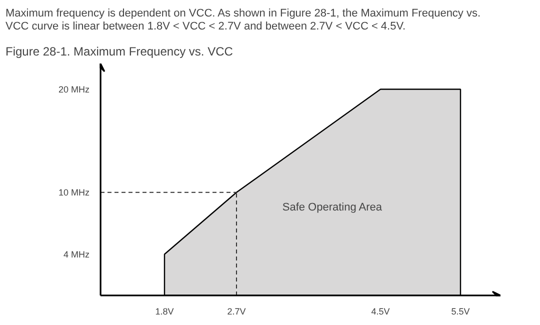 The width and height of the screenshot is (540, 325). What do you see at coordinates (380, 311) in the screenshot?
I see `x-tick-label: 4.5V` at bounding box center [380, 311].